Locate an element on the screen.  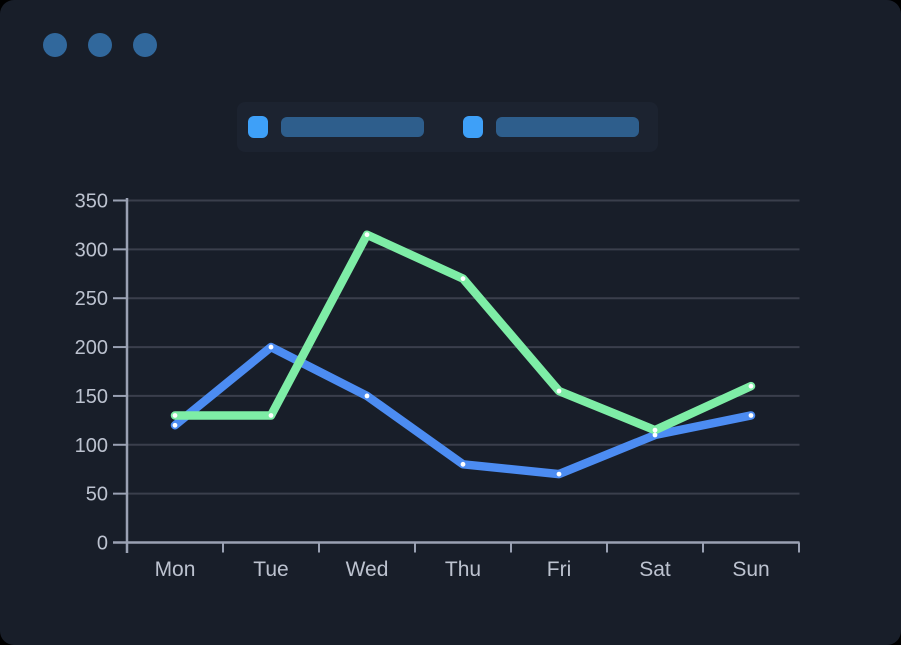
y-tick-label-200: 200 is located at coordinates (91, 348).